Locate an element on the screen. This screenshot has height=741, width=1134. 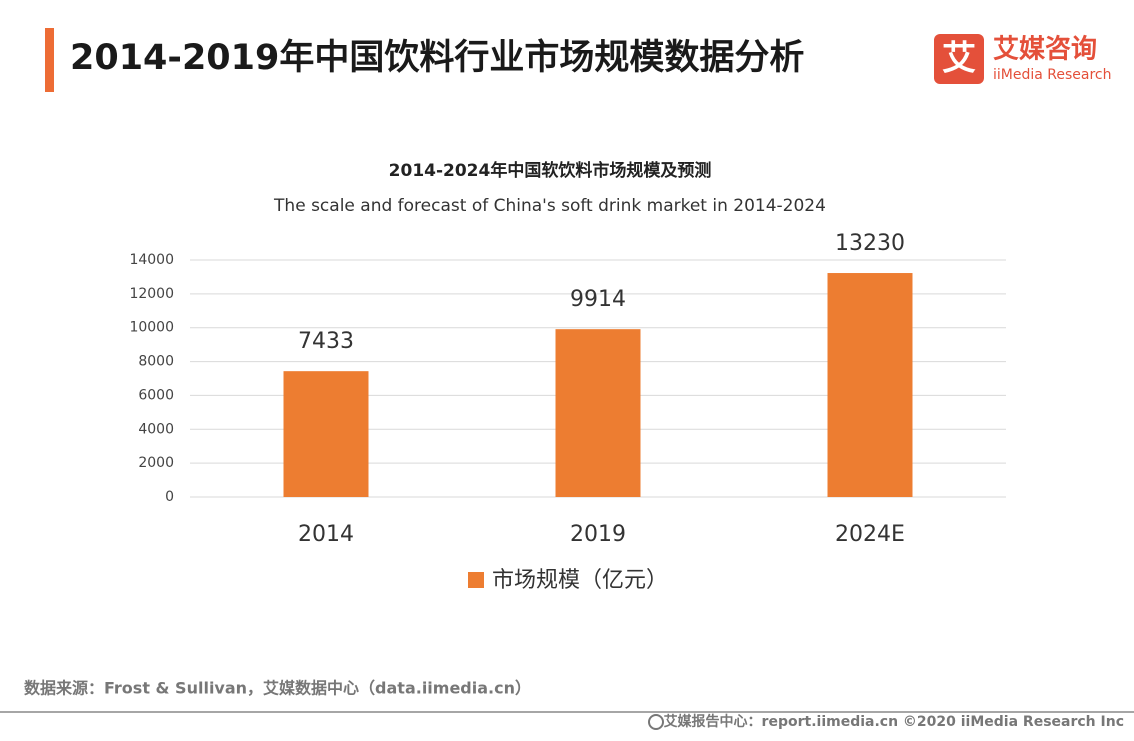
x-tick-label: 2019 is located at coordinates (598, 534).